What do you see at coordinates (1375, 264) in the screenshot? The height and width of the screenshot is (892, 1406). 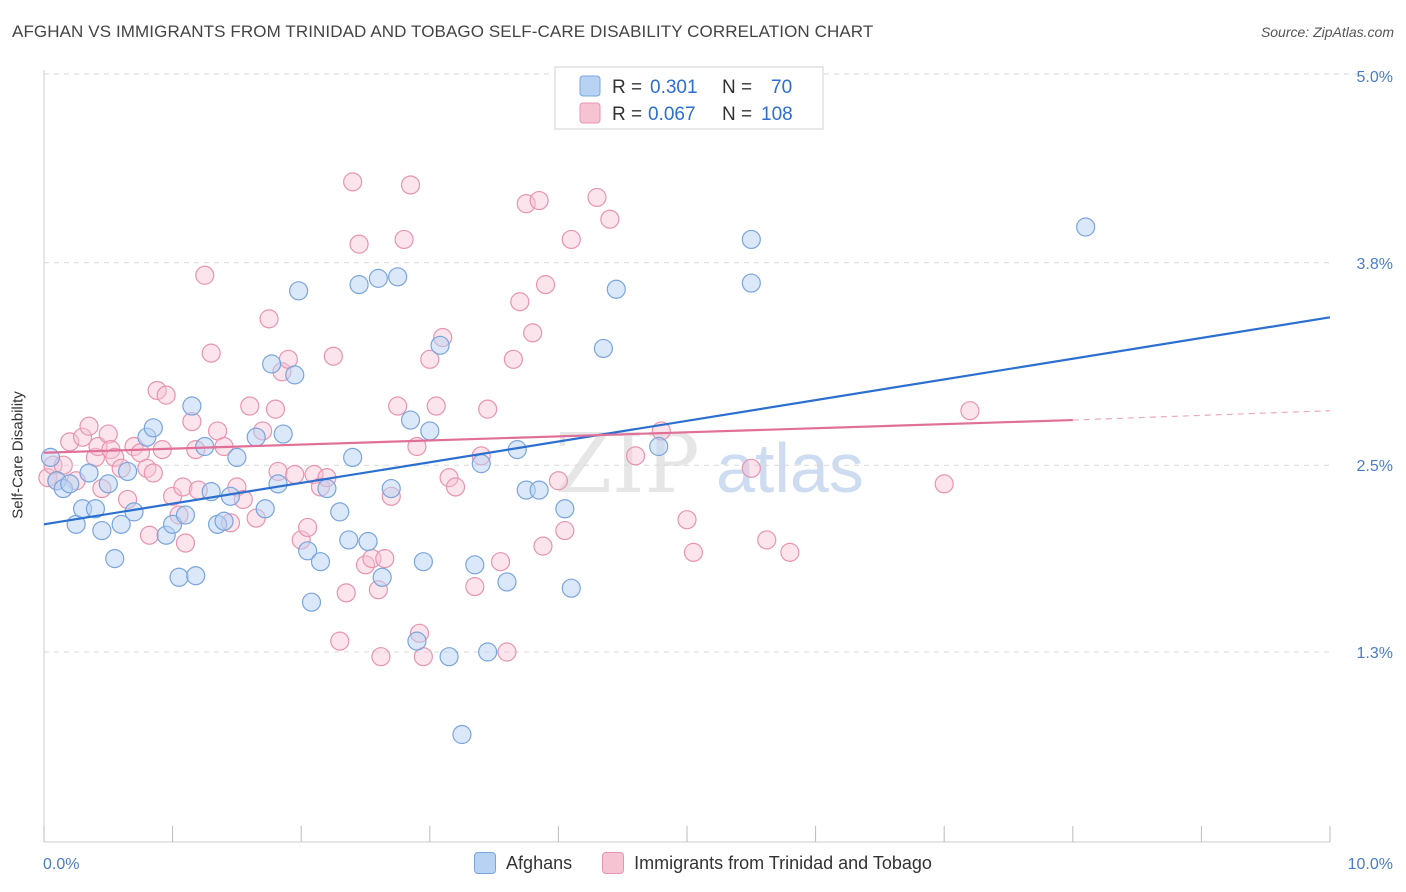 I see `y-tick-label-2: 3.8%` at bounding box center [1375, 264].